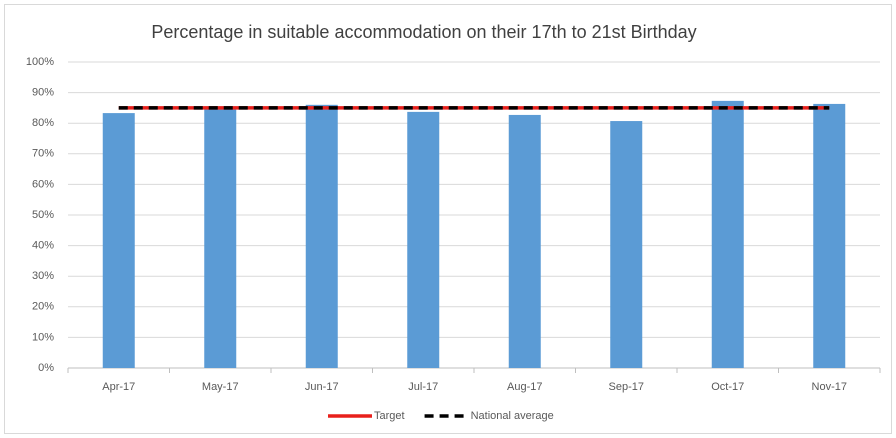  Describe the element at coordinates (40, 62) in the screenshot. I see `y-tick-label: 100%` at that location.